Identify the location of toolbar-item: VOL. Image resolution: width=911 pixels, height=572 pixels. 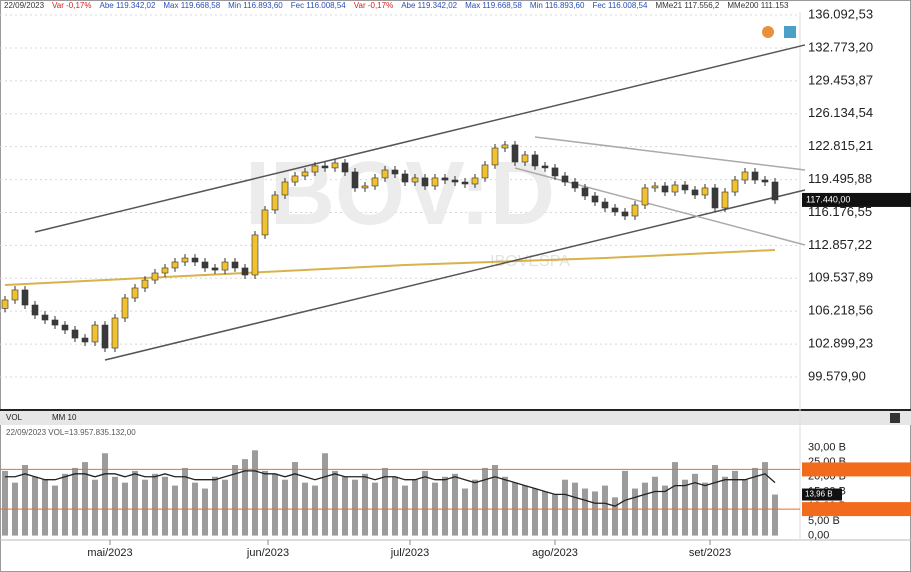
(14, 417).